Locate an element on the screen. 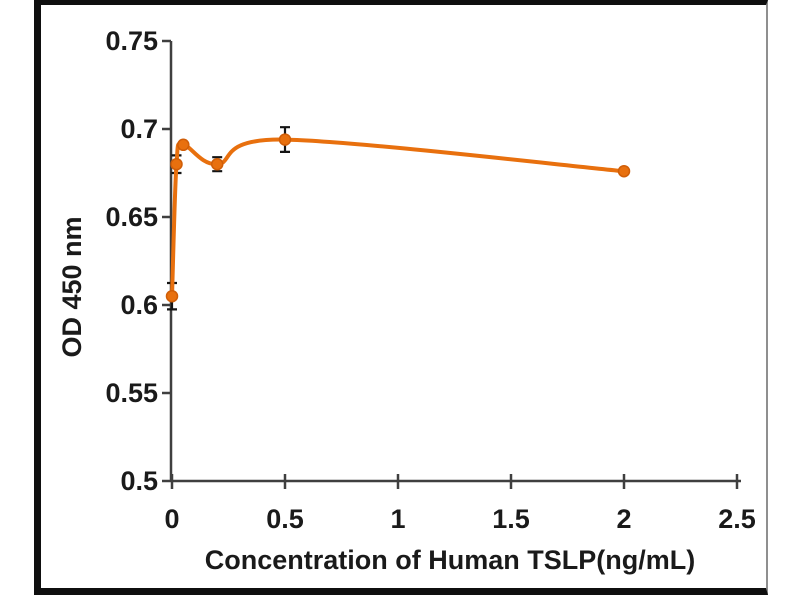 The height and width of the screenshot is (600, 800). y-tick-label: 0.7 is located at coordinates (139, 129).